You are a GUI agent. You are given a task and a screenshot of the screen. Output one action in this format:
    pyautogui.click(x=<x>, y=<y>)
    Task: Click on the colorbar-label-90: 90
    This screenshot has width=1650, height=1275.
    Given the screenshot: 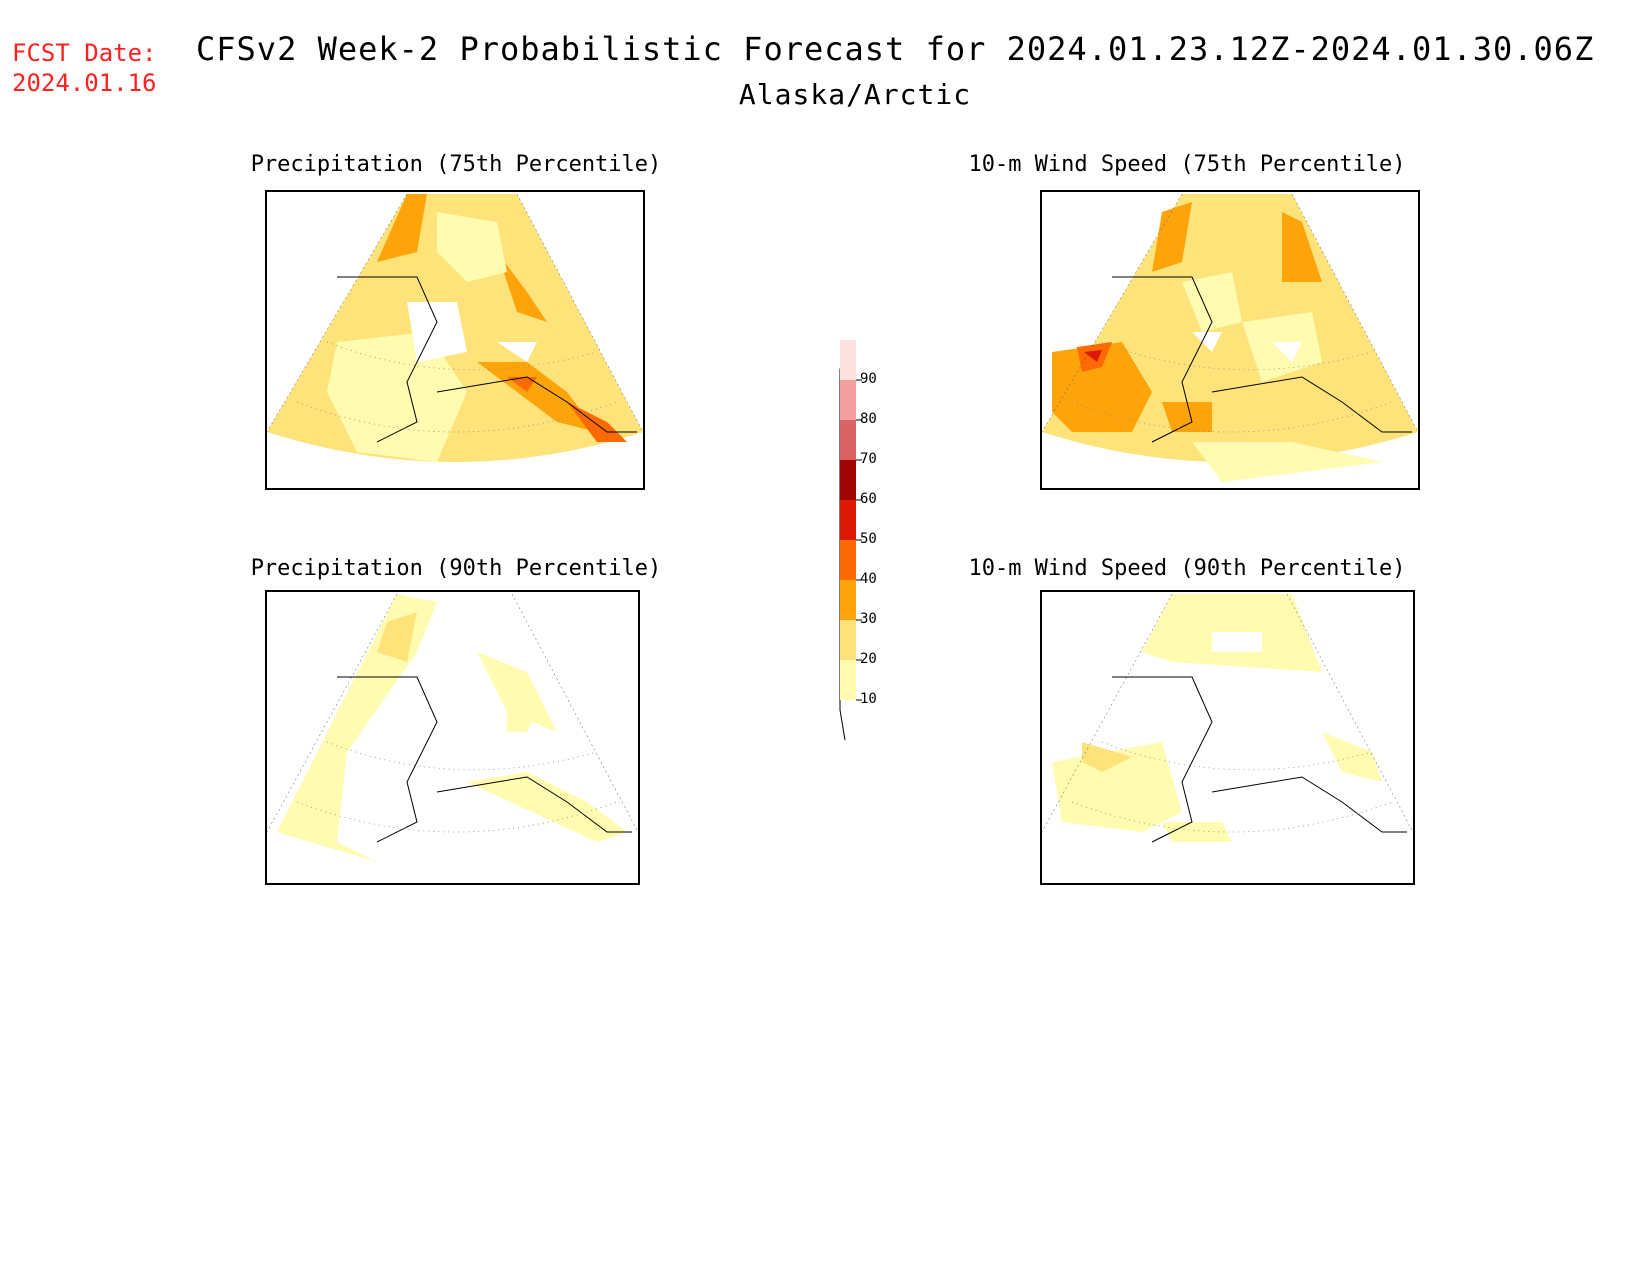 What is the action you would take?
    pyautogui.click(x=868, y=379)
    